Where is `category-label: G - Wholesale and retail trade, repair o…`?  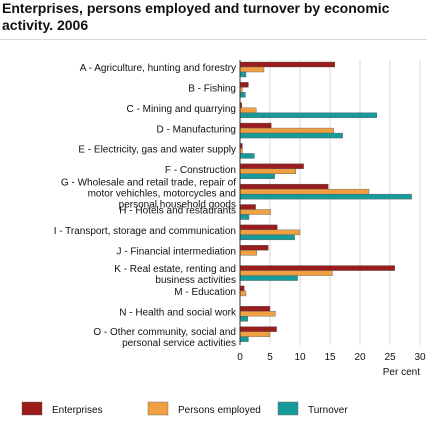 category-label: G - Wholesale and retail trade, repair o… is located at coordinates (148, 193).